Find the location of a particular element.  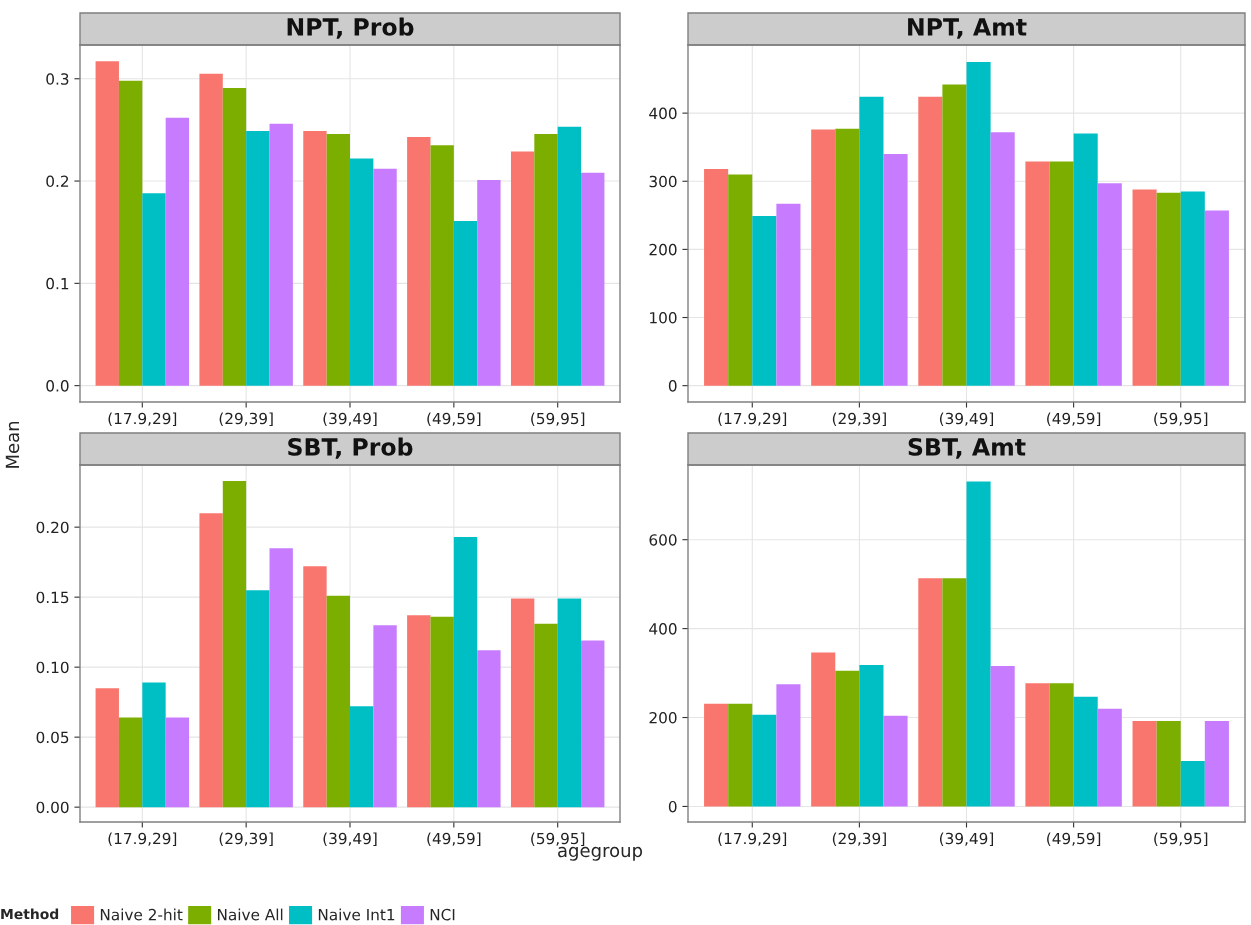

y-tick-label: 0.3 is located at coordinates (57, 79).